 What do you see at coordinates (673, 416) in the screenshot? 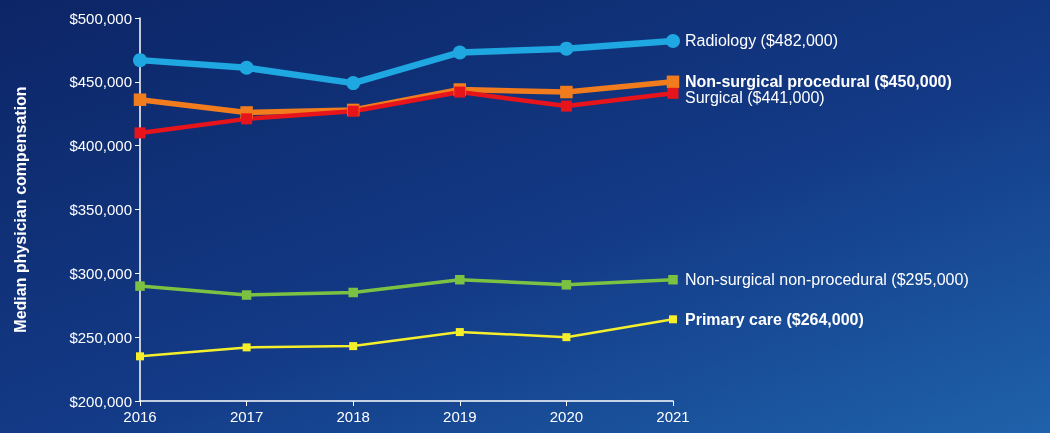
I see `x-tick-label: 2021` at bounding box center [673, 416].